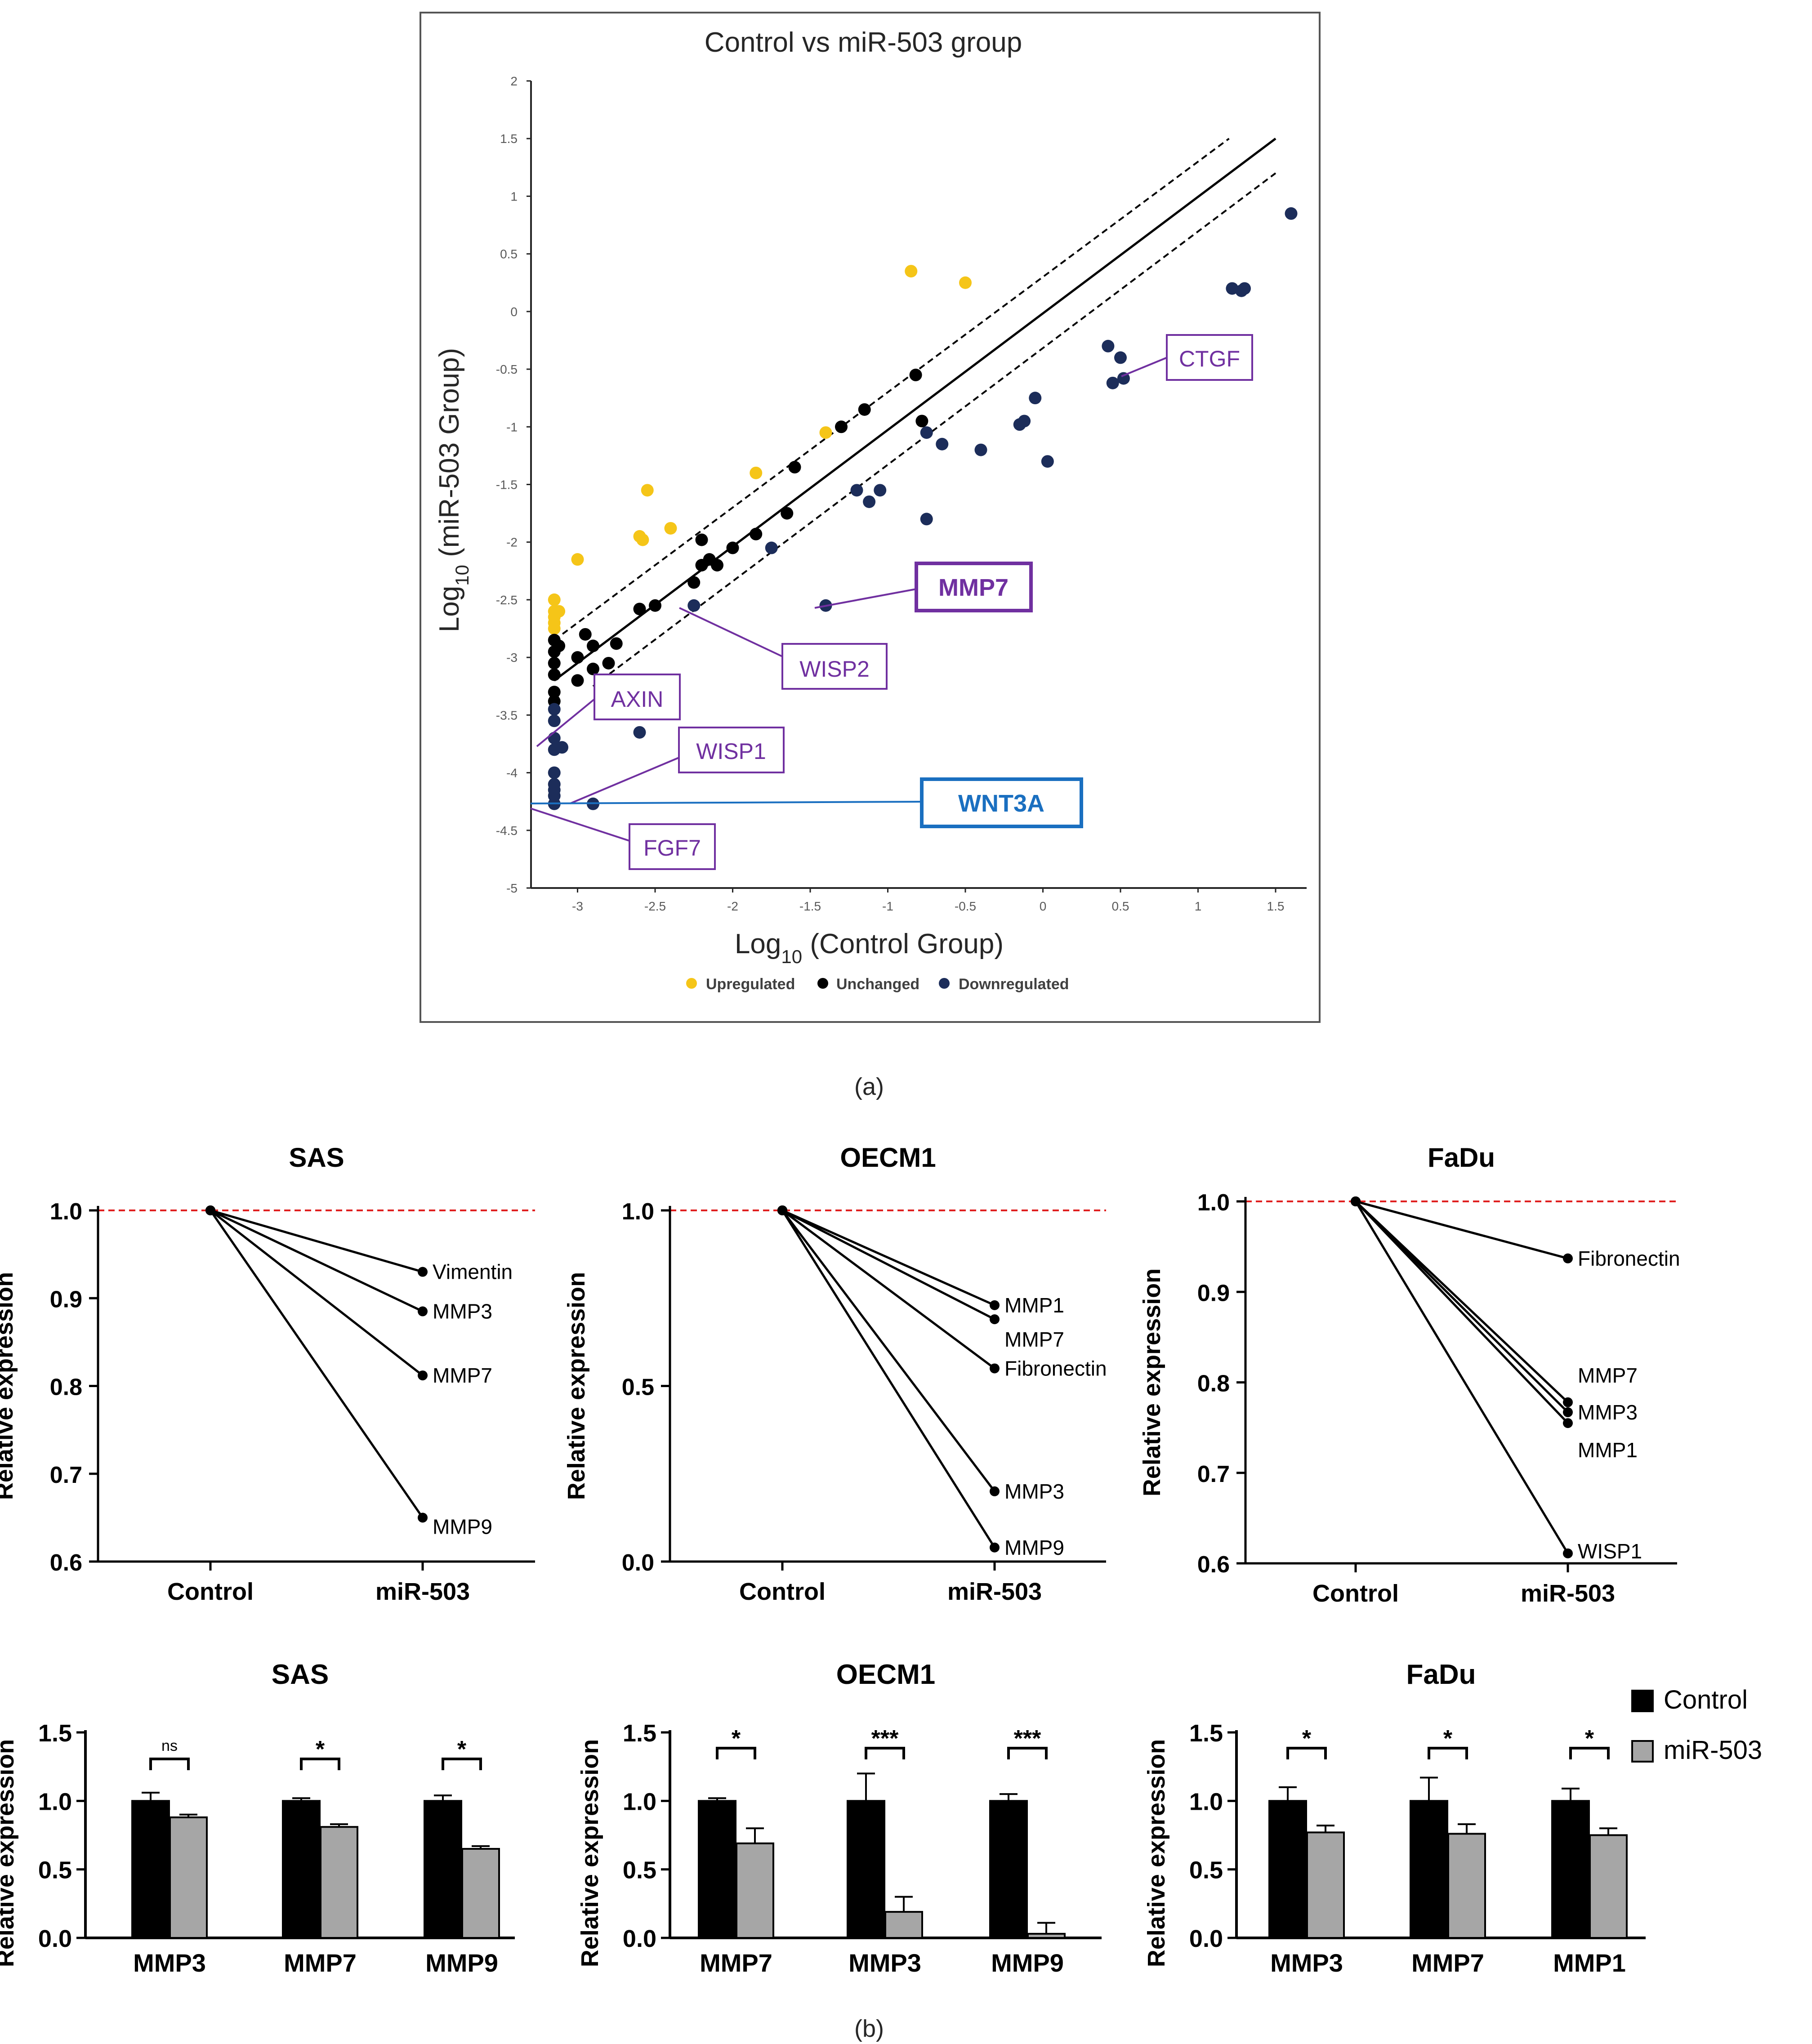  What do you see at coordinates (169, 1963) in the screenshot?
I see `bar-x-tick-label-mmp3: MMP3` at bounding box center [169, 1963].